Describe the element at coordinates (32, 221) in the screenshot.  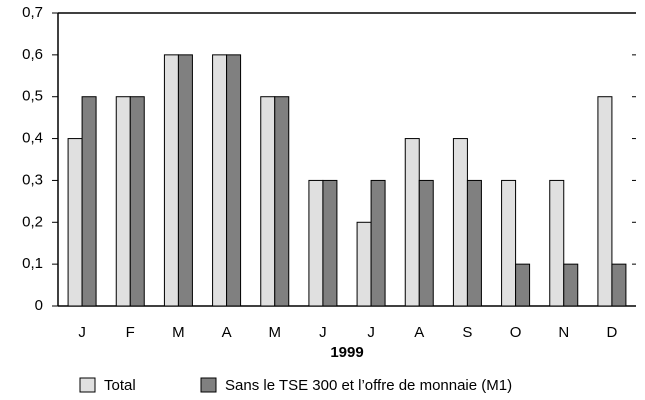
I see `y-tick-label: 0,2` at that location.